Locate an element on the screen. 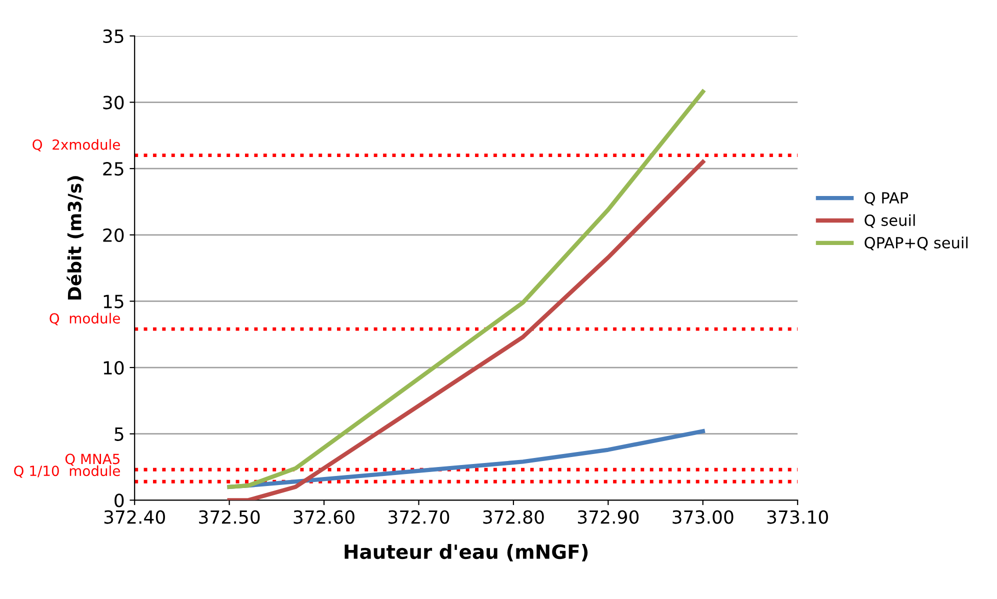  y-tick-label: 10 is located at coordinates (114, 367).